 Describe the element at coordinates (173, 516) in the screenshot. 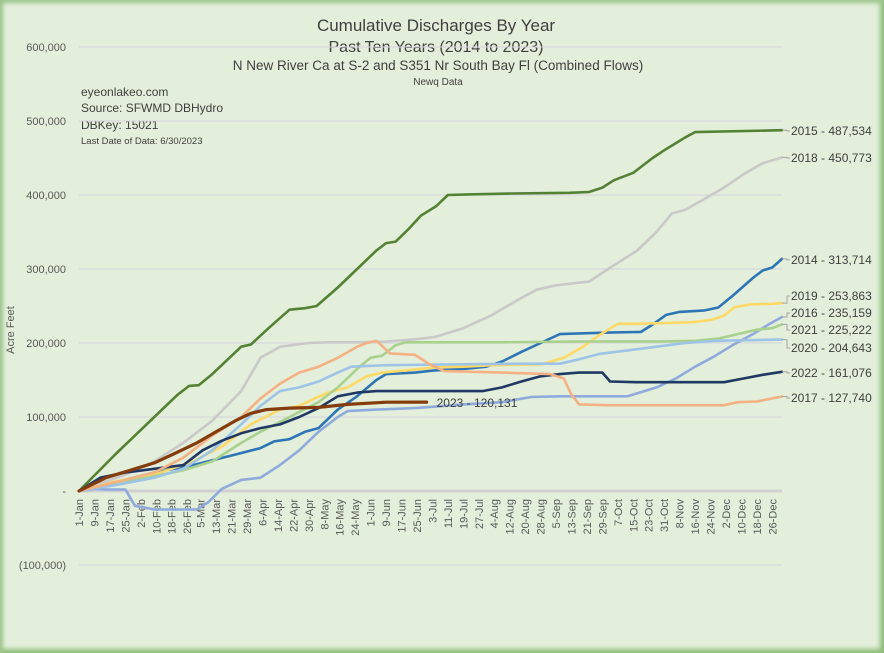

I see `x-tick-label: 18-Feb` at that location.